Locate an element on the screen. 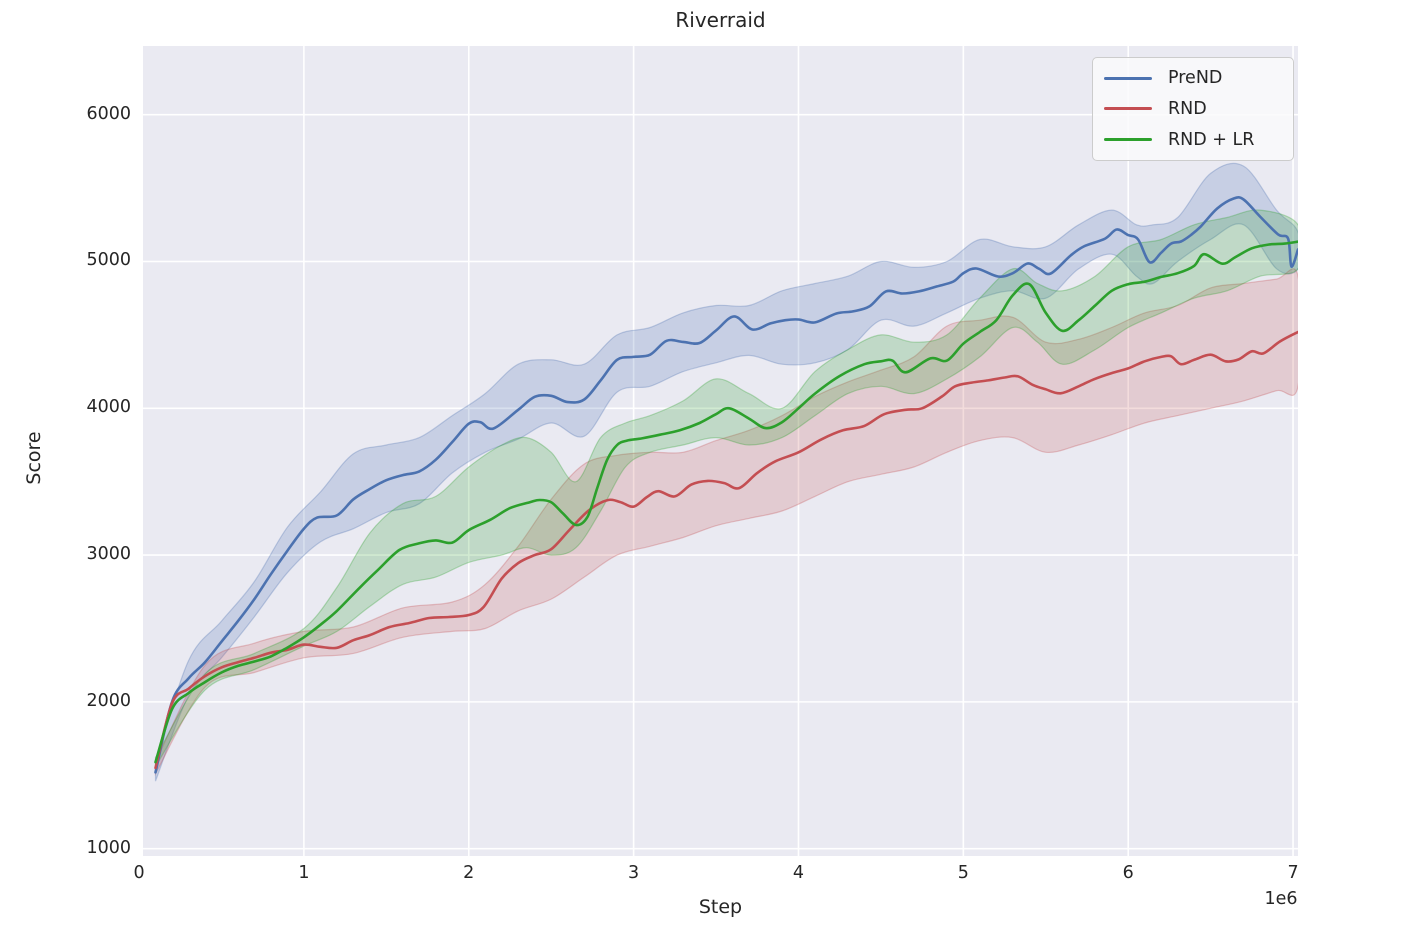  legend-item-prend: PreND is located at coordinates (1193, 78).